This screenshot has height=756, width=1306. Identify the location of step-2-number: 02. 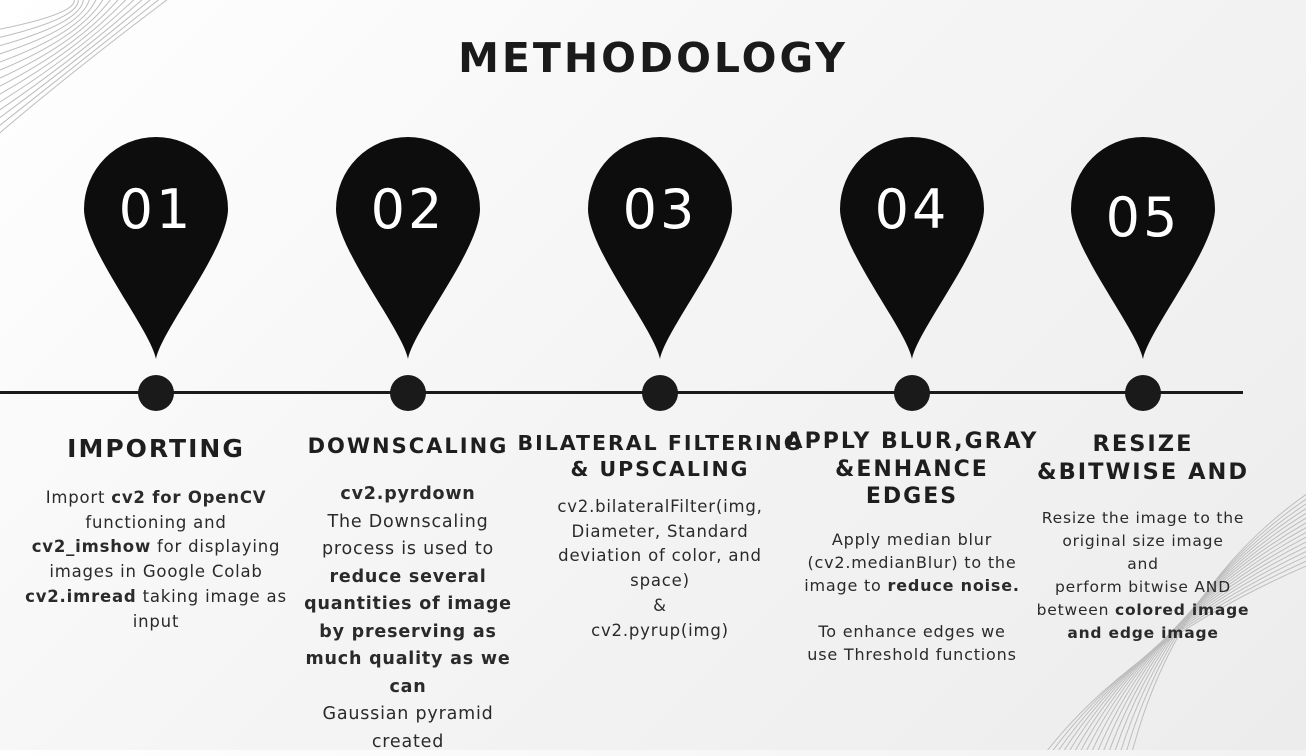
(408, 210).